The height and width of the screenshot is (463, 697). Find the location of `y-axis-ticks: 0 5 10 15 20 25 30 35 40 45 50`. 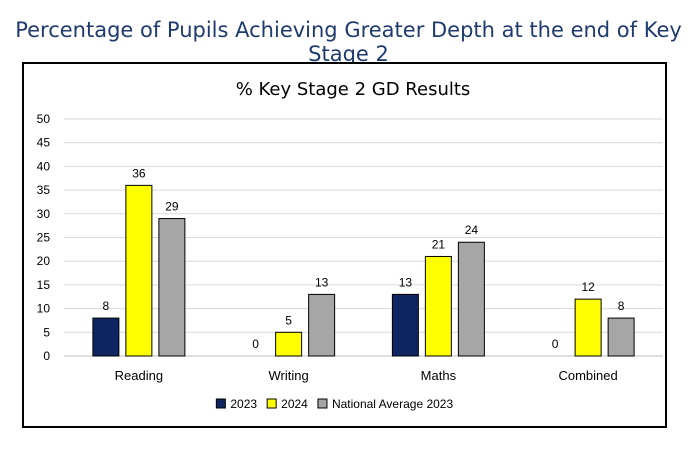

y-axis-ticks: 0 5 10 15 20 25 30 35 40 45 50 is located at coordinates (44, 237).